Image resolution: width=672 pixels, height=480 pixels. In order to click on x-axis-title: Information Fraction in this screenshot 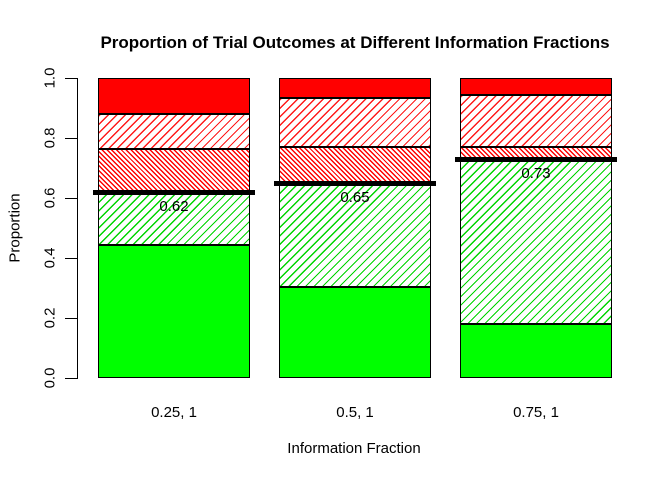, I will do `click(354, 448)`.